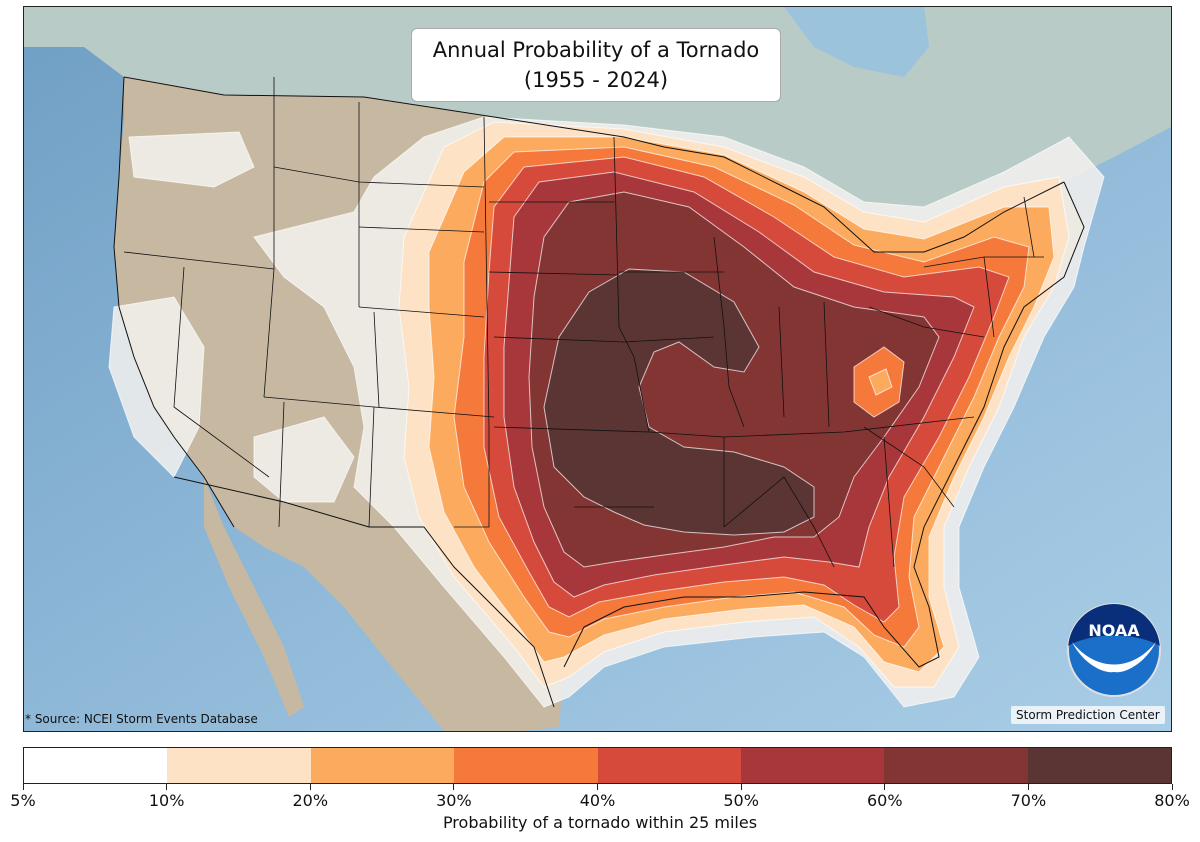  I want to click on baja-peninsula, so click(254, 597).